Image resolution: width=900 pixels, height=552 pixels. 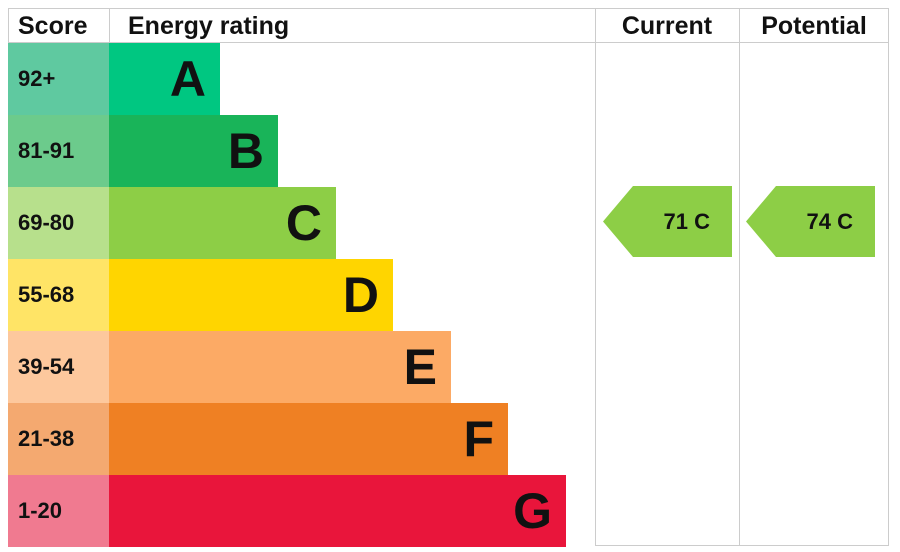 I want to click on header-potential: Potential, so click(x=814, y=25).